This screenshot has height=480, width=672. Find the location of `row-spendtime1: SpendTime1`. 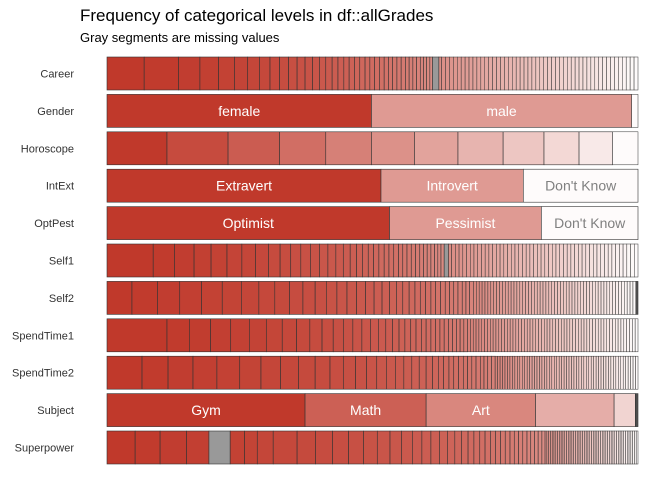

row-spendtime1: SpendTime1 is located at coordinates (325, 335).